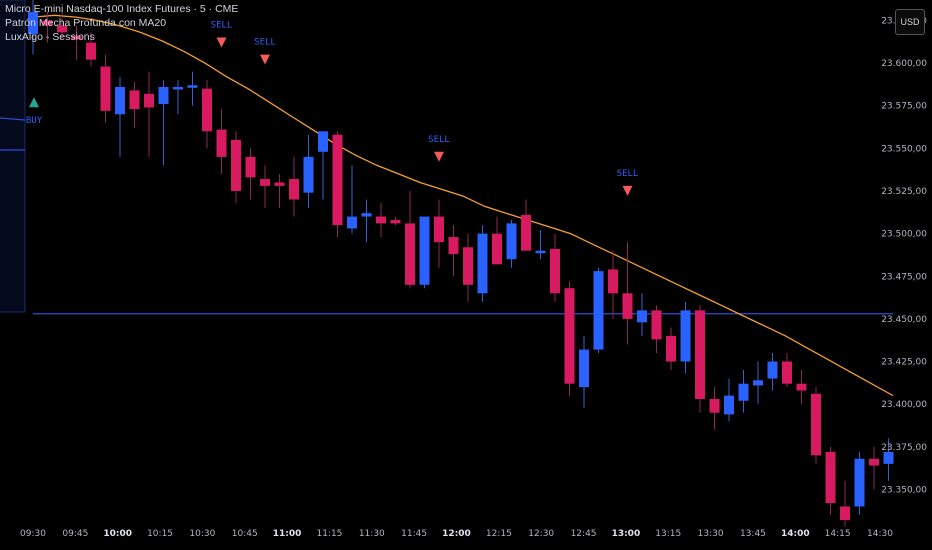 Image resolution: width=932 pixels, height=550 pixels. I want to click on time-tick-label: 14:15, so click(838, 534).